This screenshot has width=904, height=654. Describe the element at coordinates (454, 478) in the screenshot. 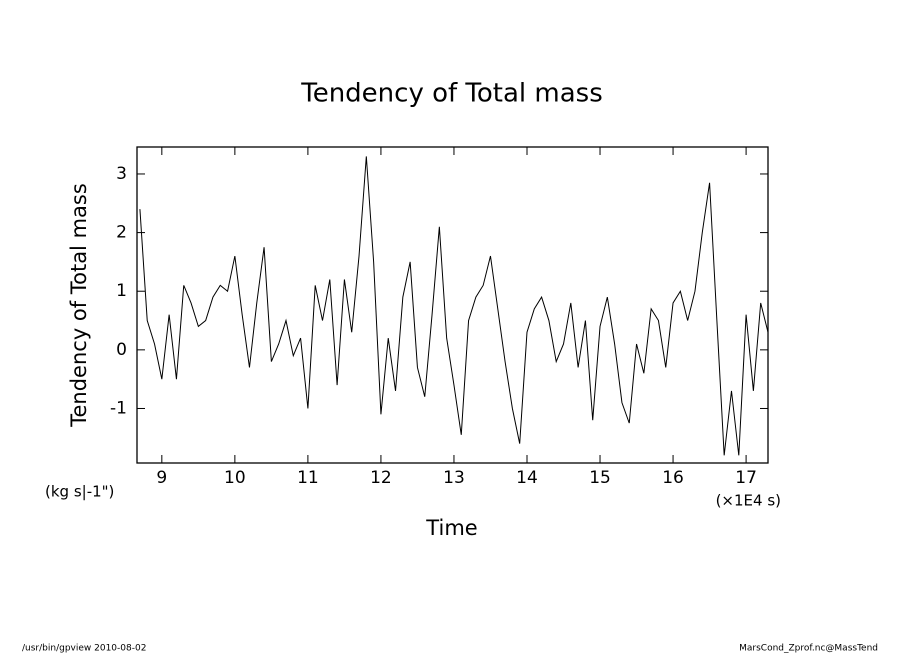

I see `x-tick-label: 13` at that location.